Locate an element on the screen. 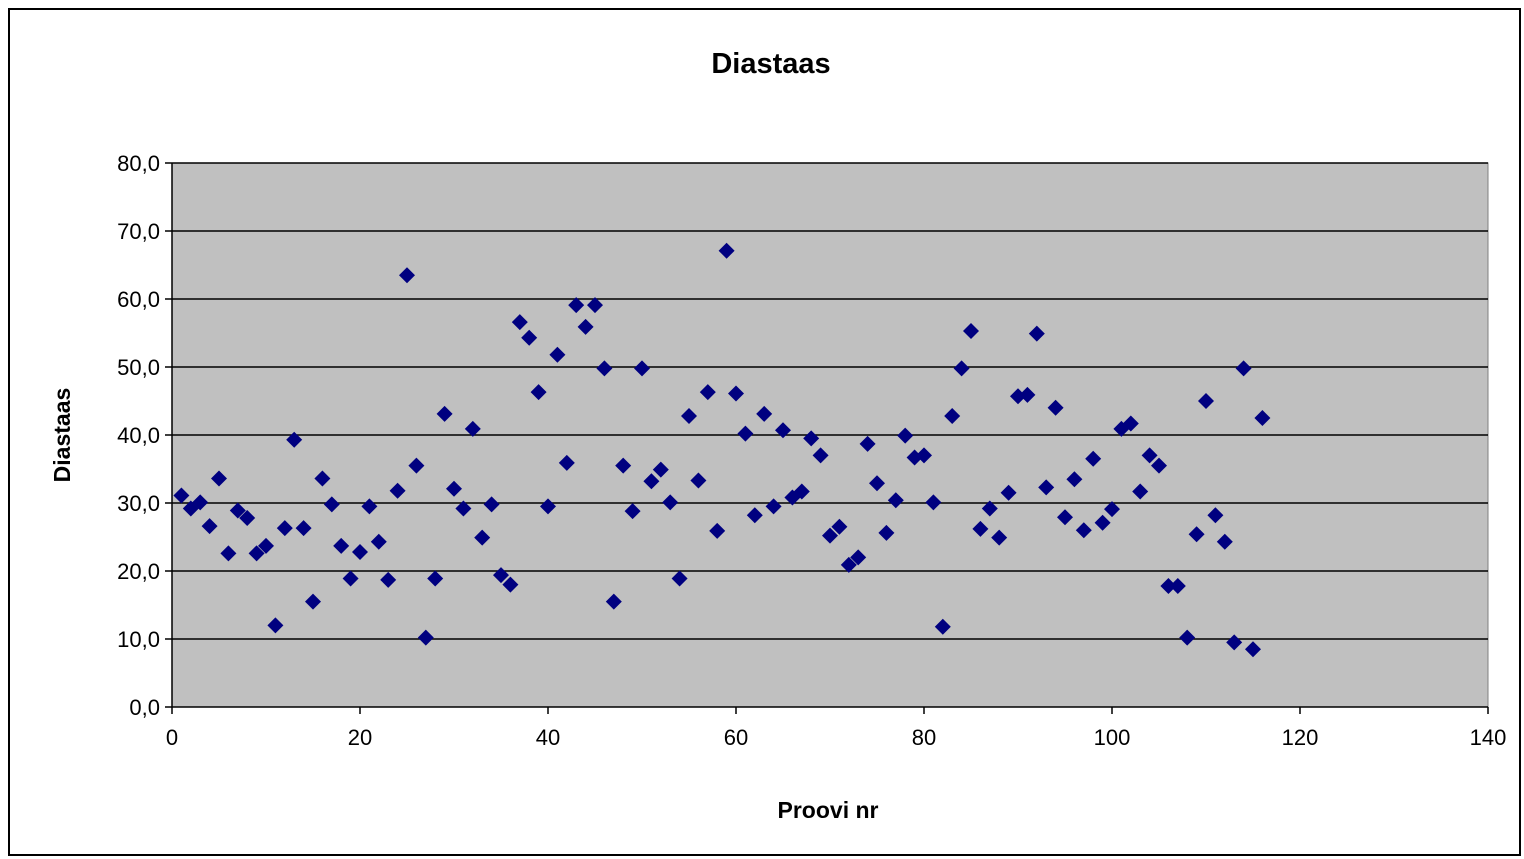 The height and width of the screenshot is (859, 1524). x-axis-ticks: 0 20 40 60 80 100 120 140 is located at coordinates (836, 737).